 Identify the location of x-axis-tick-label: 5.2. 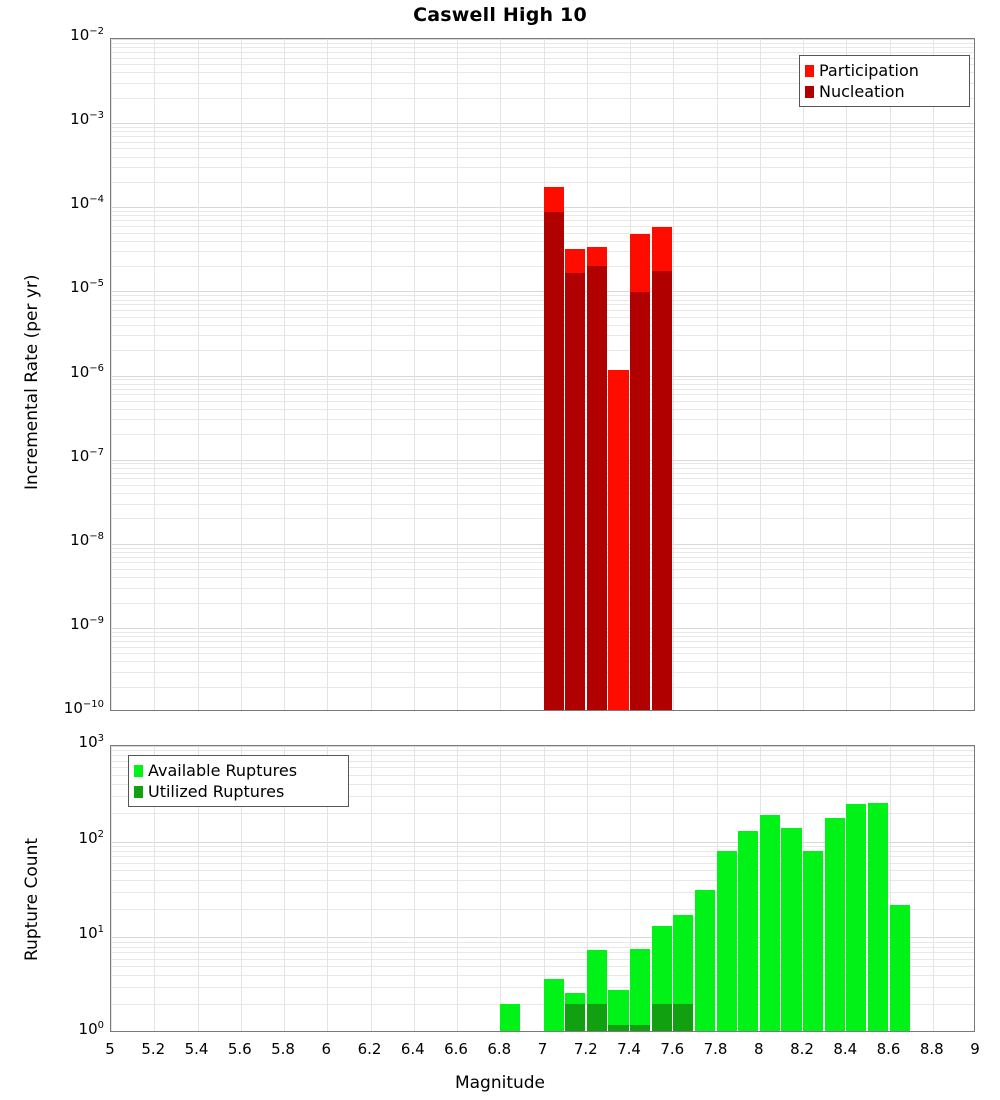
(153, 1049).